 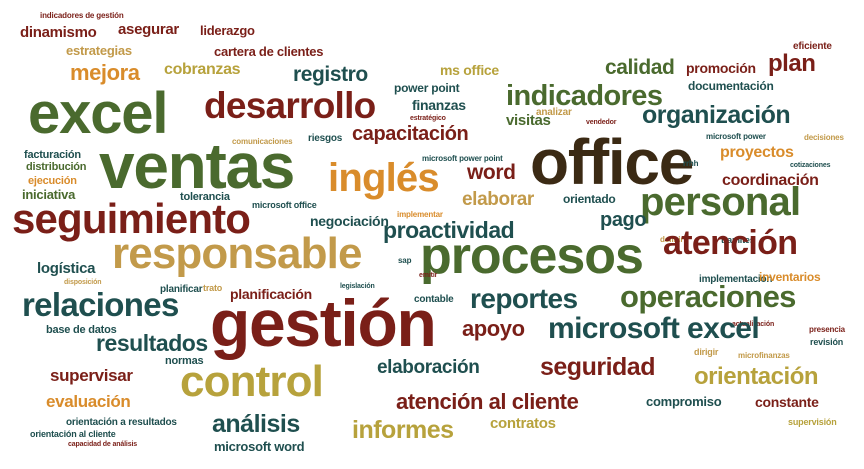 What do you see at coordinates (827, 329) in the screenshot?
I see `word: presencia` at bounding box center [827, 329].